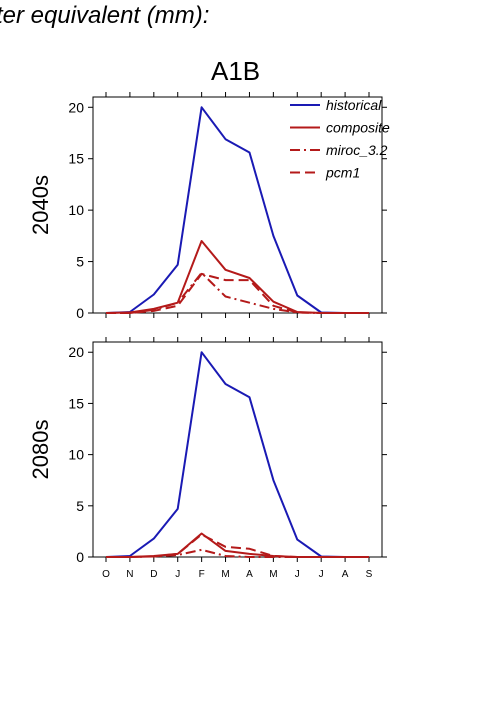 The width and height of the screenshot is (501, 709). What do you see at coordinates (342, 173) in the screenshot?
I see `legend-label: pcm1` at bounding box center [342, 173].